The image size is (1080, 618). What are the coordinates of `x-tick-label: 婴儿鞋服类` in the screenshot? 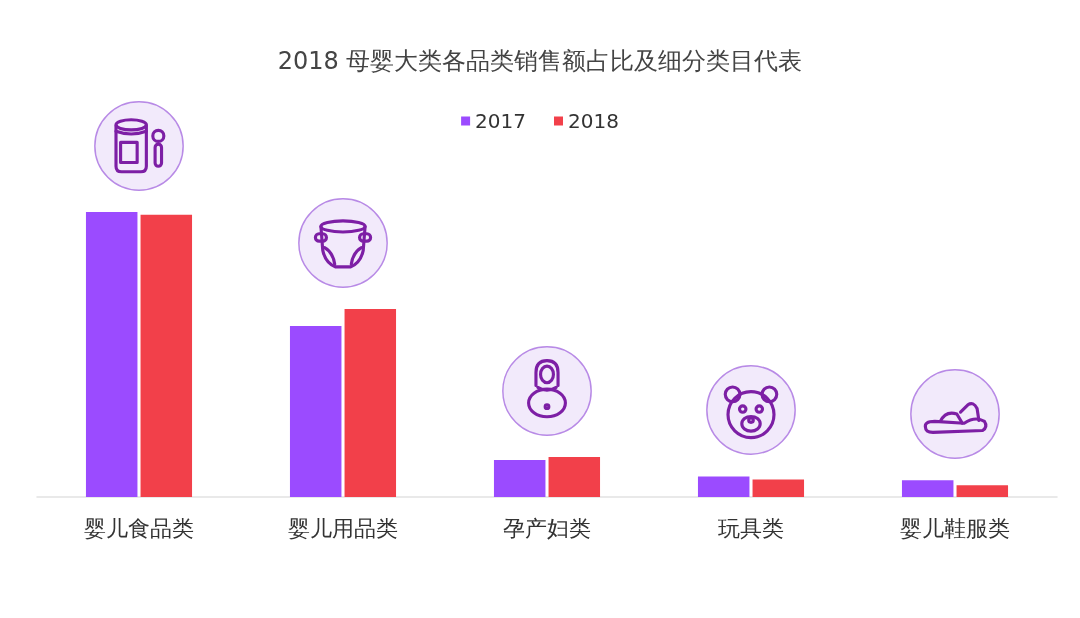 It's located at (955, 528).